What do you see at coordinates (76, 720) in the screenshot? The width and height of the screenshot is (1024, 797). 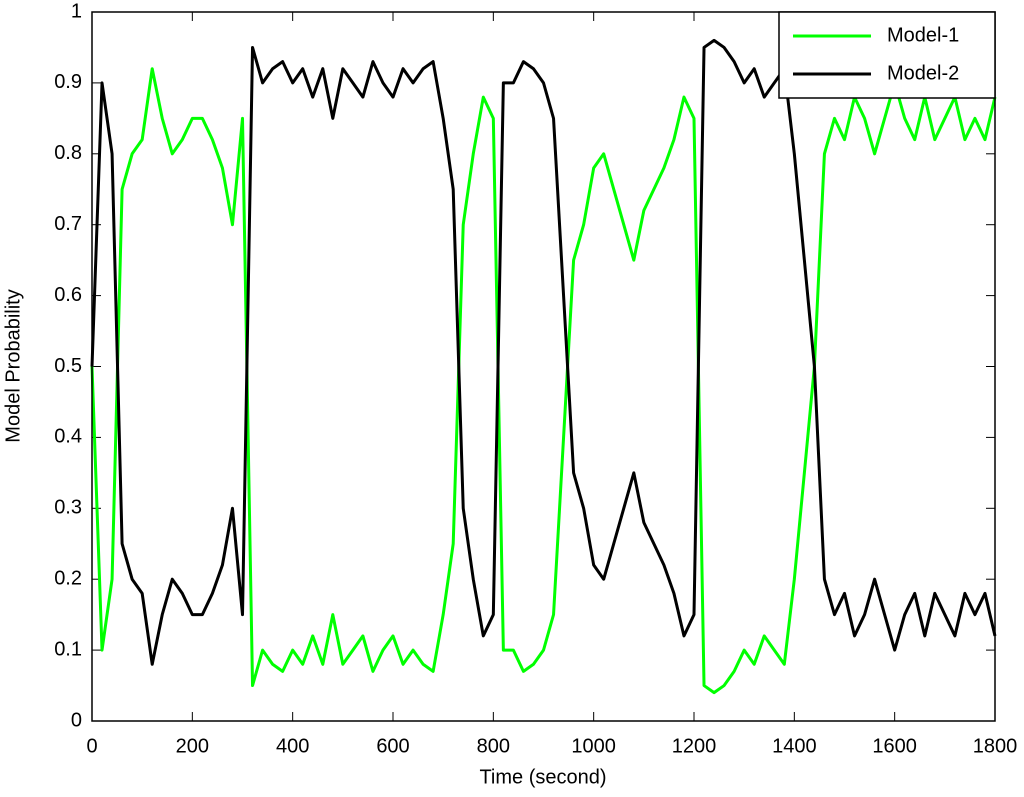 I see `y-tick-label: 0` at bounding box center [76, 720].